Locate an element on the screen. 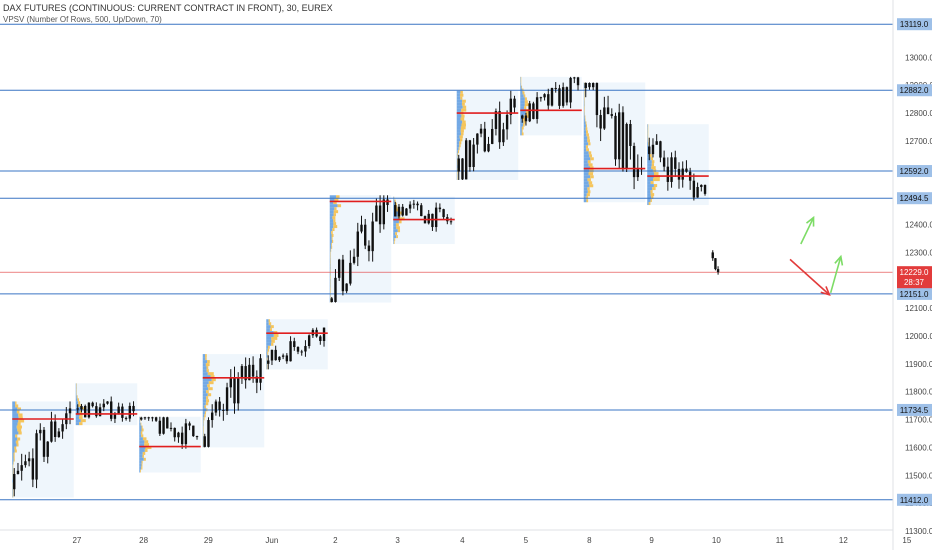 The image size is (932, 550). level-label-box is located at coordinates (914, 499).